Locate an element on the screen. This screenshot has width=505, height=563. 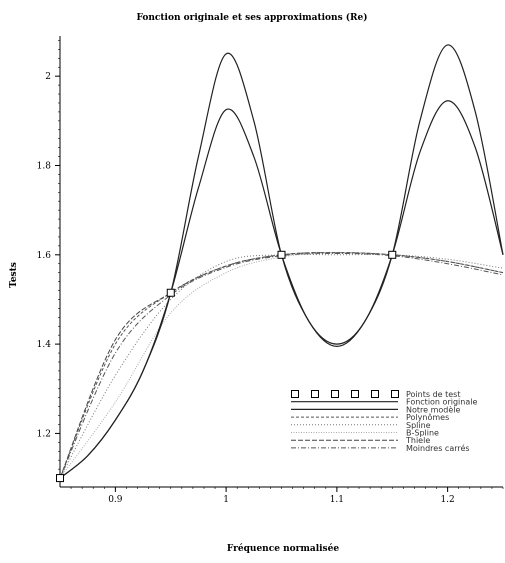
y-tick-label: 1.6 is located at coordinates (44, 256).